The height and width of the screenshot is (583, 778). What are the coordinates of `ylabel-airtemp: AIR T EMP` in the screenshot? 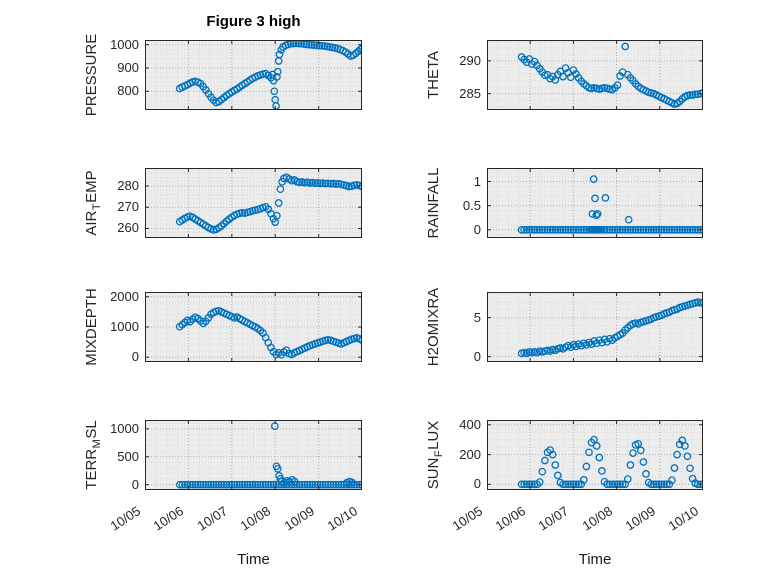 It's located at (93, 203).